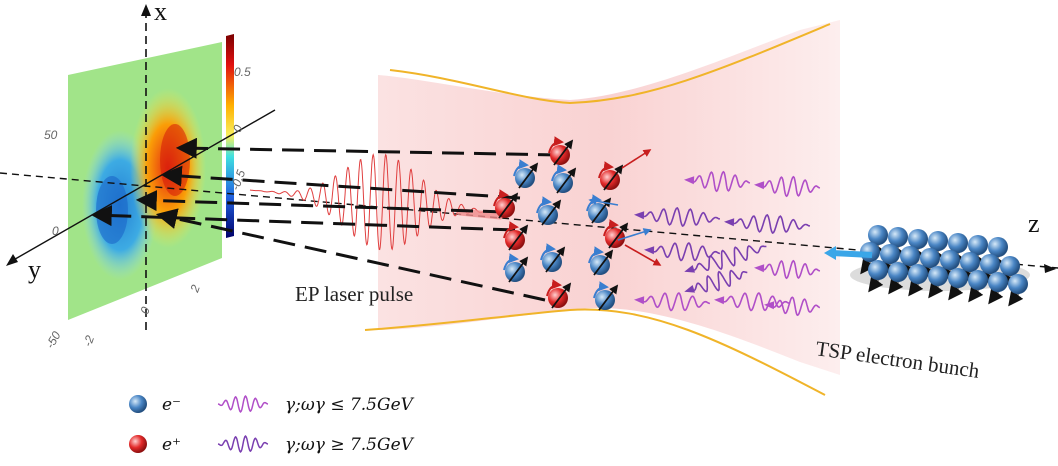 The height and width of the screenshot is (466, 1058). Describe the element at coordinates (145, 310) in the screenshot. I see `tick-x-mid: 0` at that location.